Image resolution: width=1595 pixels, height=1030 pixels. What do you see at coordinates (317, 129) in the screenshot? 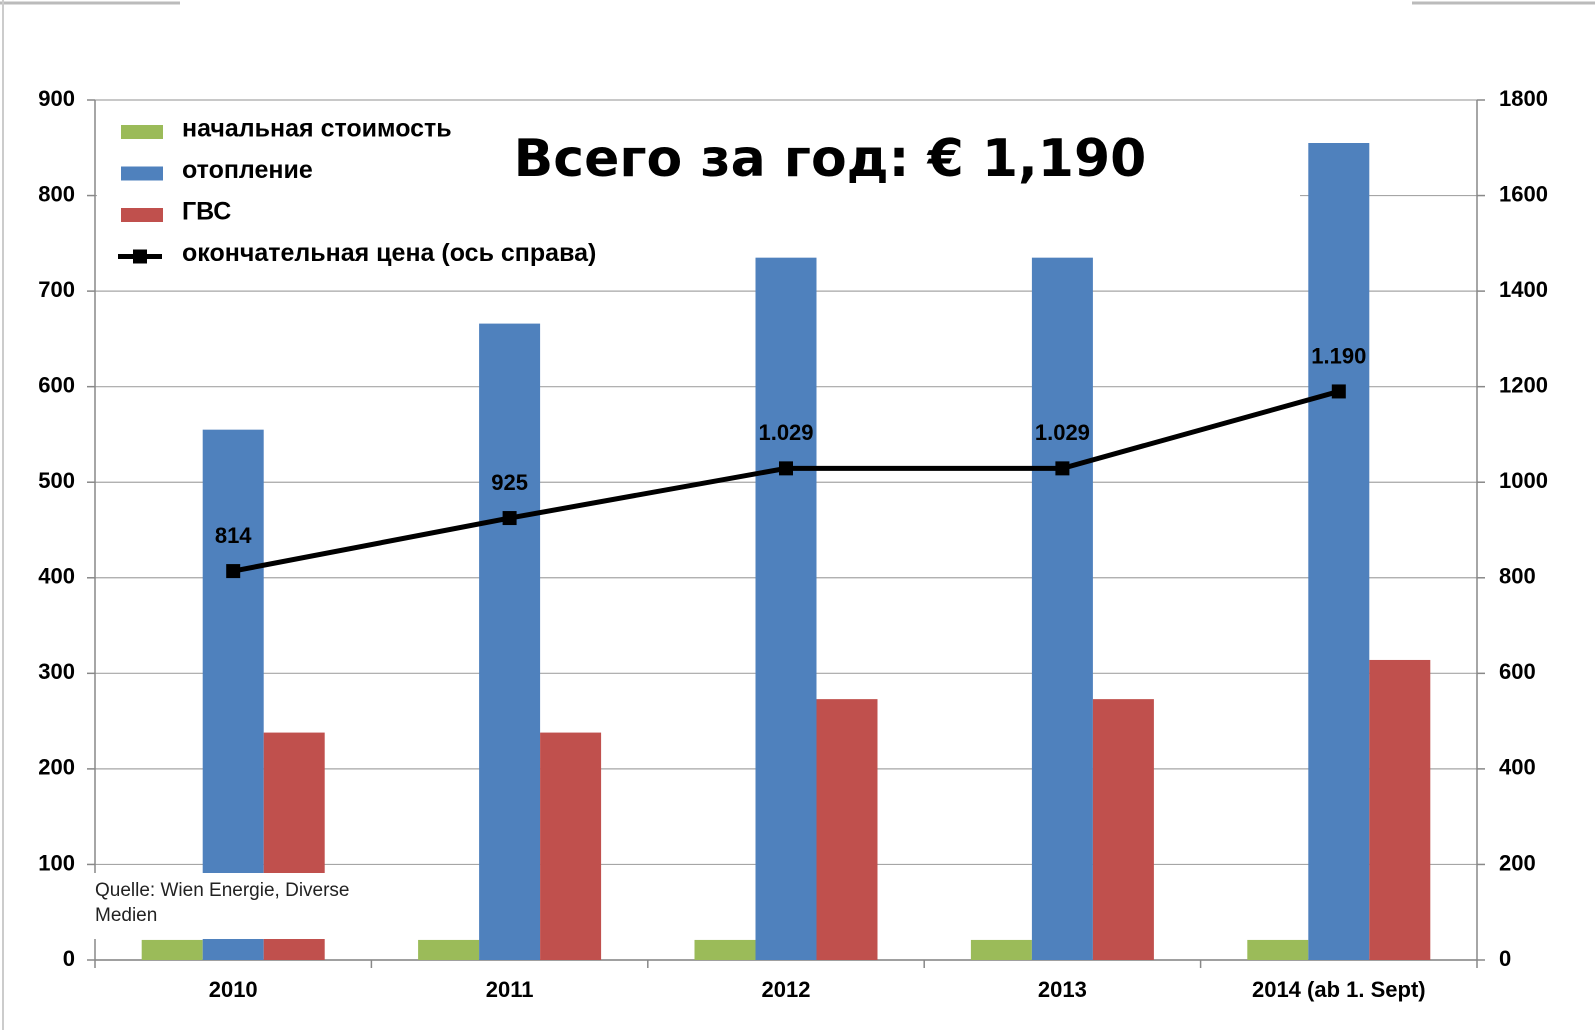
I see `legend-label: начальная стоимость` at bounding box center [317, 129].